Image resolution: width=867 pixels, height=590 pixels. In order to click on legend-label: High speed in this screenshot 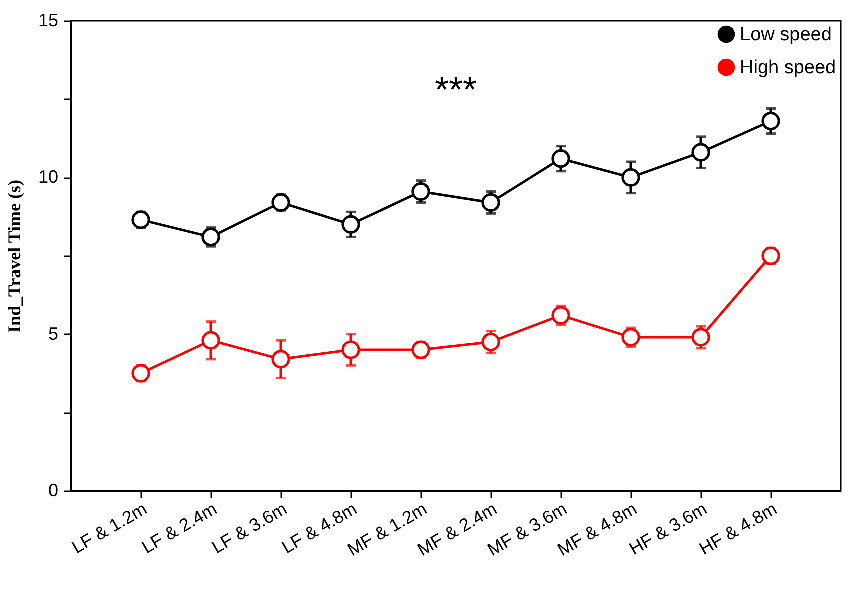, I will do `click(788, 68)`.